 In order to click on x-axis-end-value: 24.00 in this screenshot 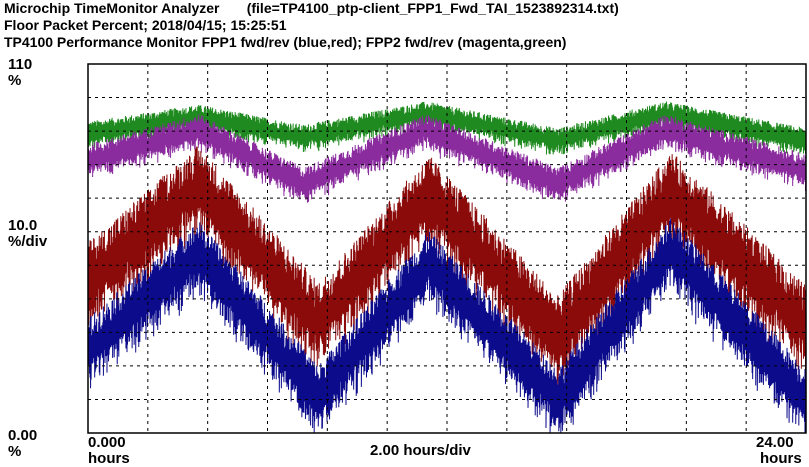, I will do `click(775, 442)`.